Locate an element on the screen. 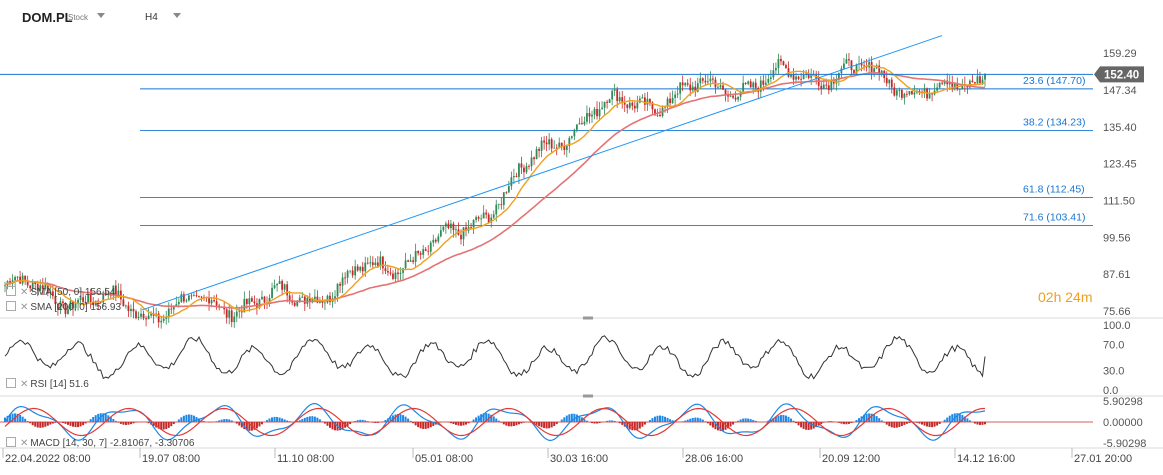 The height and width of the screenshot is (475, 1163). fib-level-label: 23.6 (147.70) is located at coordinates (1054, 81).